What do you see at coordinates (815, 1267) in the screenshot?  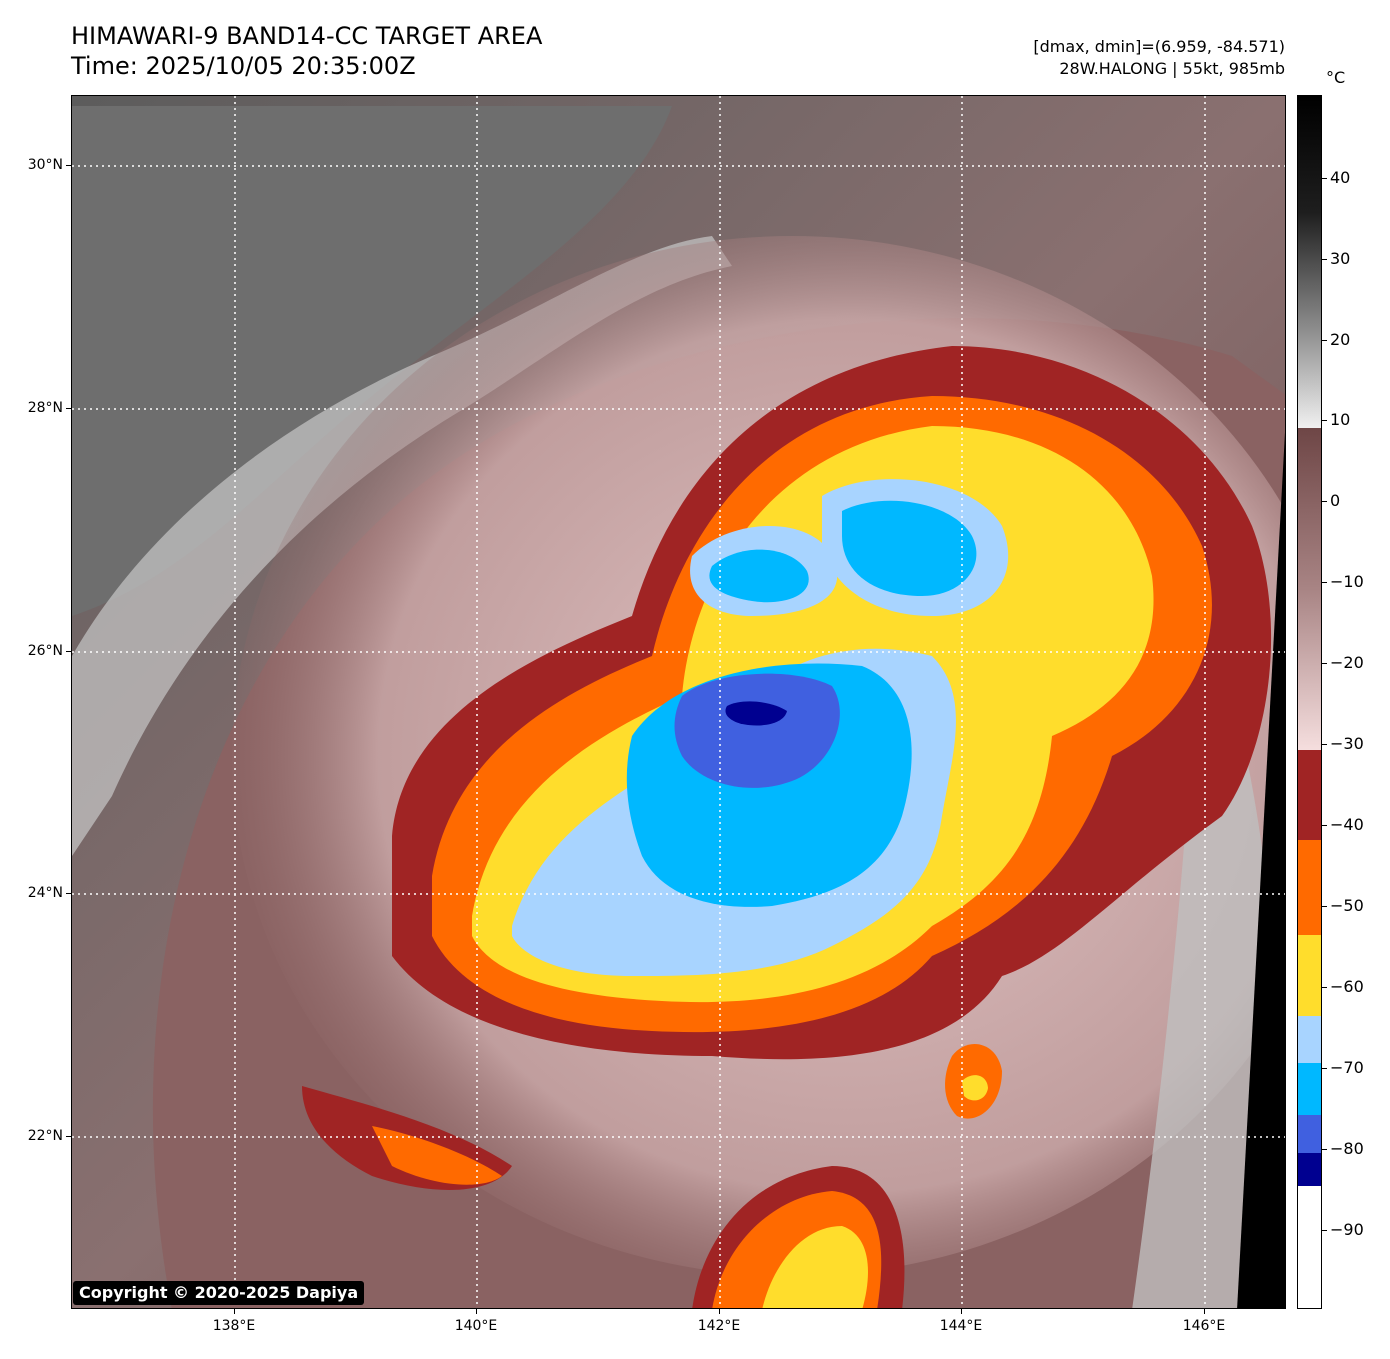 I see `cloud-band-south-yellow` at bounding box center [815, 1267].